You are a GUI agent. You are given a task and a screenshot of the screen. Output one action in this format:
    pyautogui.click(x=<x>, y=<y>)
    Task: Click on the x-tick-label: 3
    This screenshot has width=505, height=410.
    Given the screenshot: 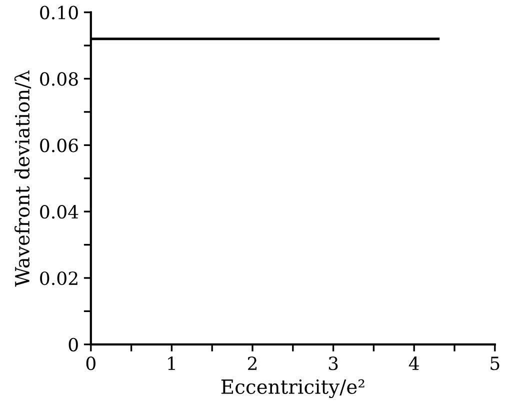 What is the action you would take?
    pyautogui.click(x=333, y=363)
    